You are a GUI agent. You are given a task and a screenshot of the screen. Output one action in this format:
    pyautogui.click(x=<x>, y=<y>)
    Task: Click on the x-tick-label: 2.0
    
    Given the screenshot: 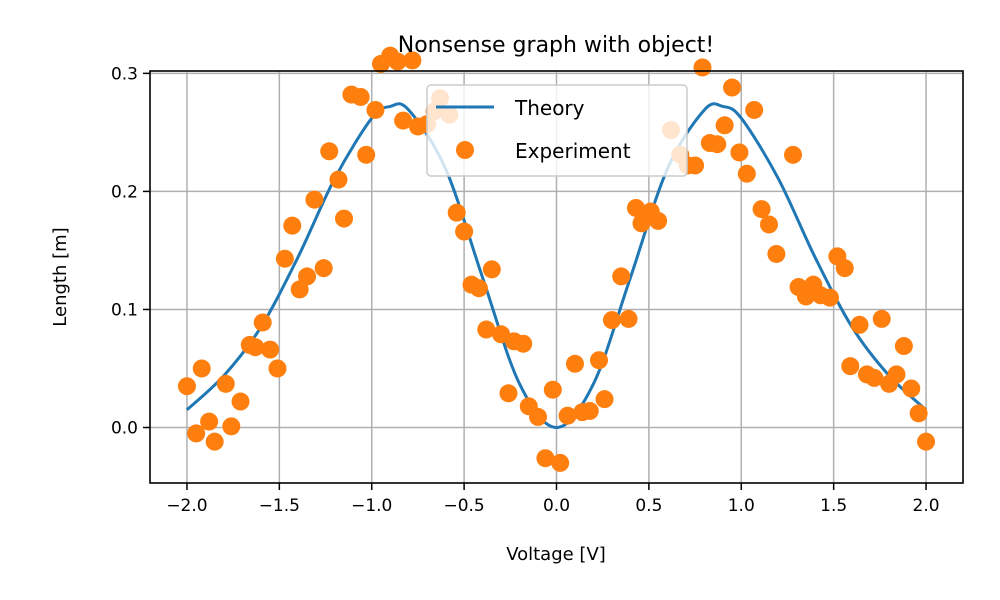 What is the action you would take?
    pyautogui.click(x=926, y=506)
    